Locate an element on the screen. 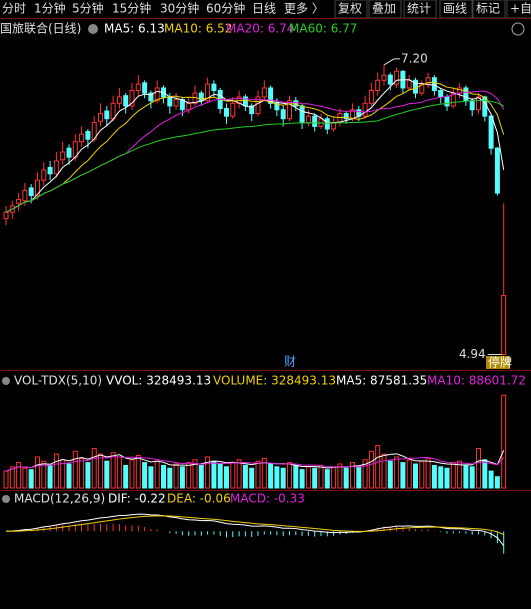 The image size is (531, 609). tab: 日线 is located at coordinates (264, 9).